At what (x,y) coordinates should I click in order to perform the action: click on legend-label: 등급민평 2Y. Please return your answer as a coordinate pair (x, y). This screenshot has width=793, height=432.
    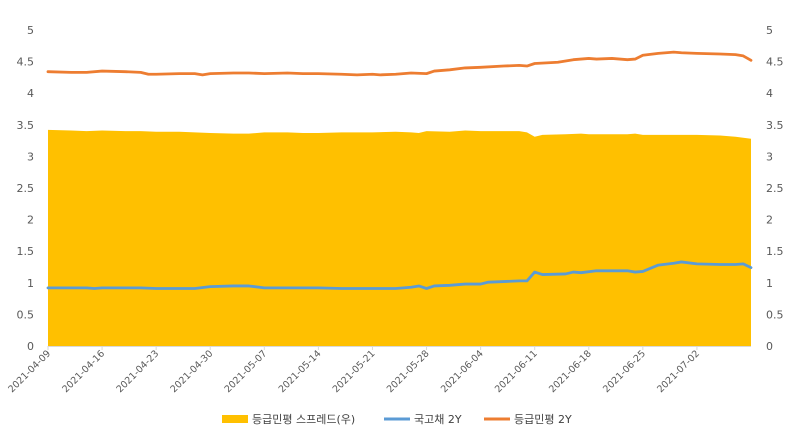
    Looking at the image, I should click on (543, 419).